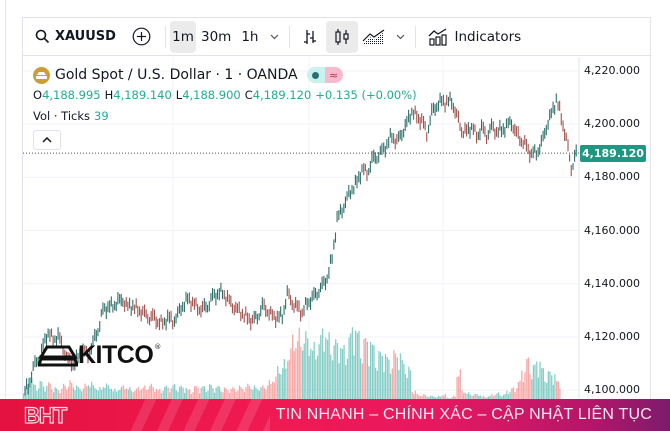  What do you see at coordinates (116, 355) in the screenshot?
I see `kitco-logo-text: KITCO` at bounding box center [116, 355].